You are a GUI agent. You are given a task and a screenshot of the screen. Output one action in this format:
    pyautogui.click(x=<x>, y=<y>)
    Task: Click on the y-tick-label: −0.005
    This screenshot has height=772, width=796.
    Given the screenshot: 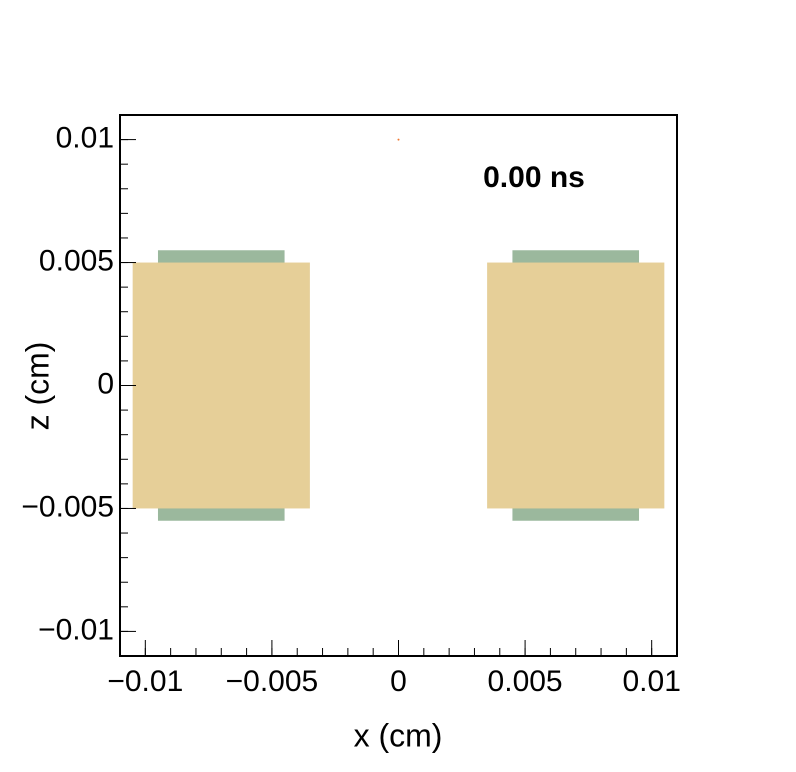 What is the action you would take?
    pyautogui.click(x=67, y=506)
    